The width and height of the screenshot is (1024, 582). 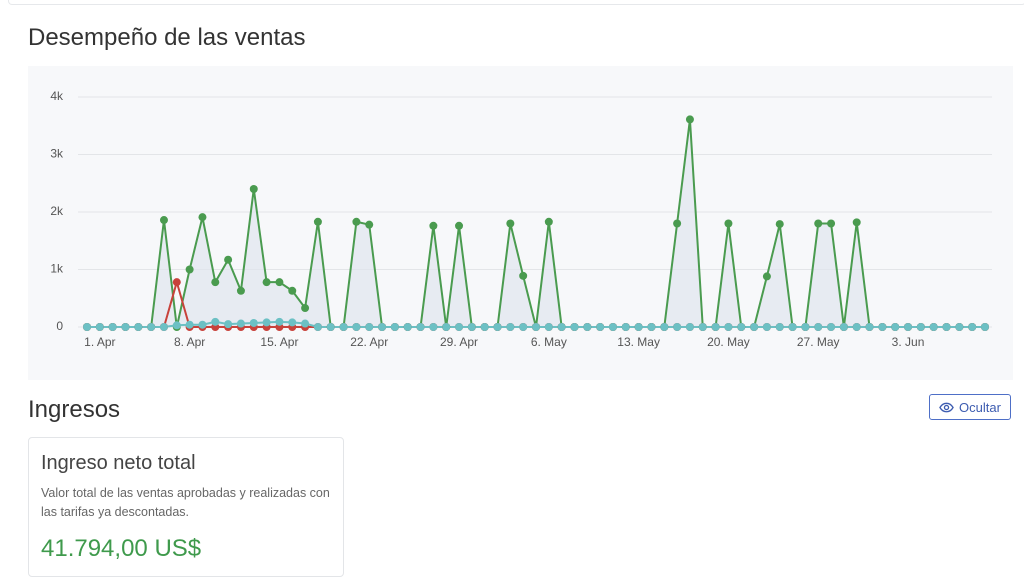 I want to click on x-tick-label: 15. Apr, so click(x=279, y=342).